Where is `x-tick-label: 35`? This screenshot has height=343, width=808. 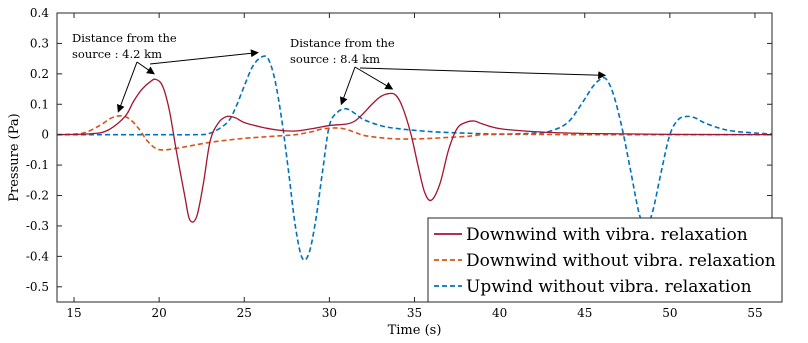 x-tick-label: 35 is located at coordinates (414, 313).